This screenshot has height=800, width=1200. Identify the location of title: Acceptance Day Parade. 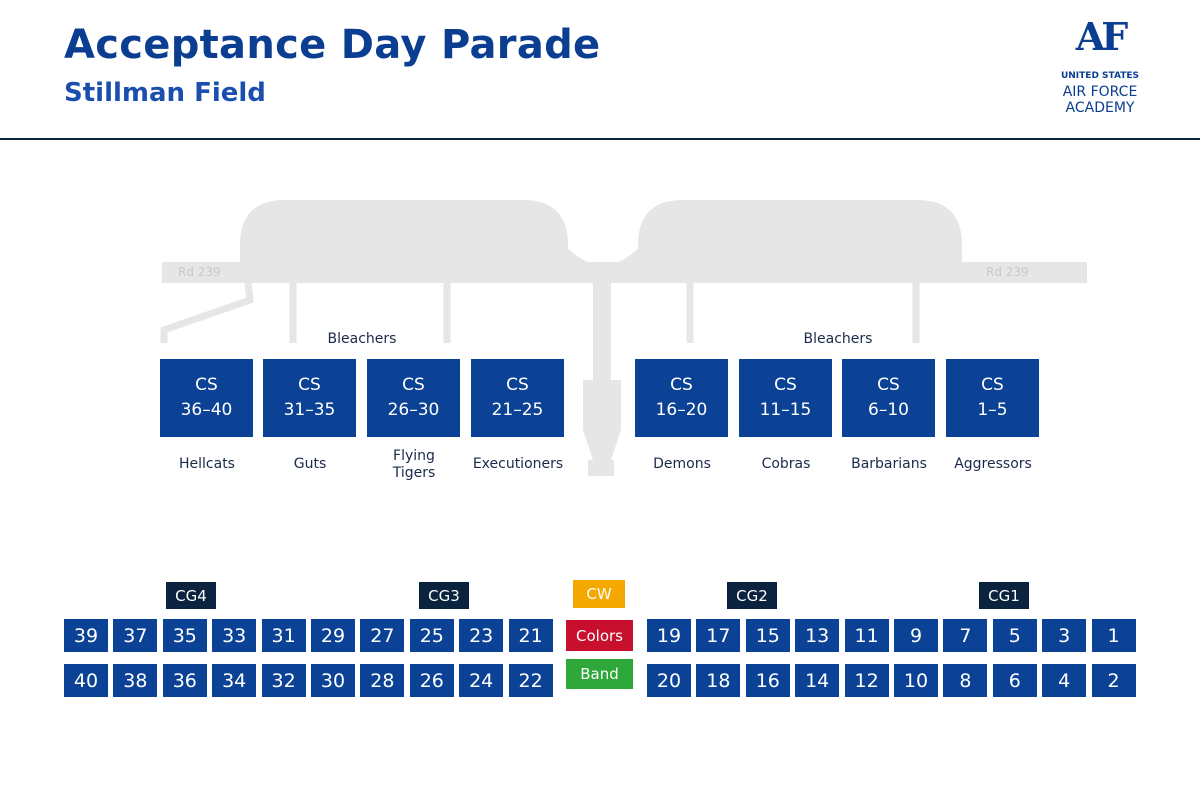
(332, 45).